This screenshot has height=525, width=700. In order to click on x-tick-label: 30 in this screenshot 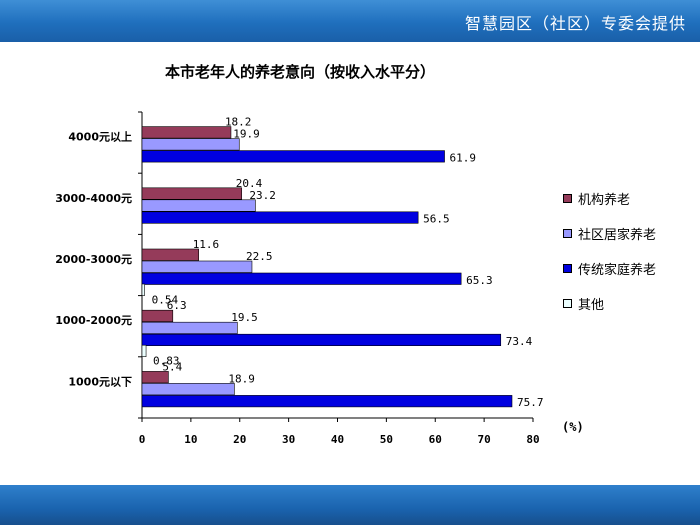, I will do `click(288, 439)`.